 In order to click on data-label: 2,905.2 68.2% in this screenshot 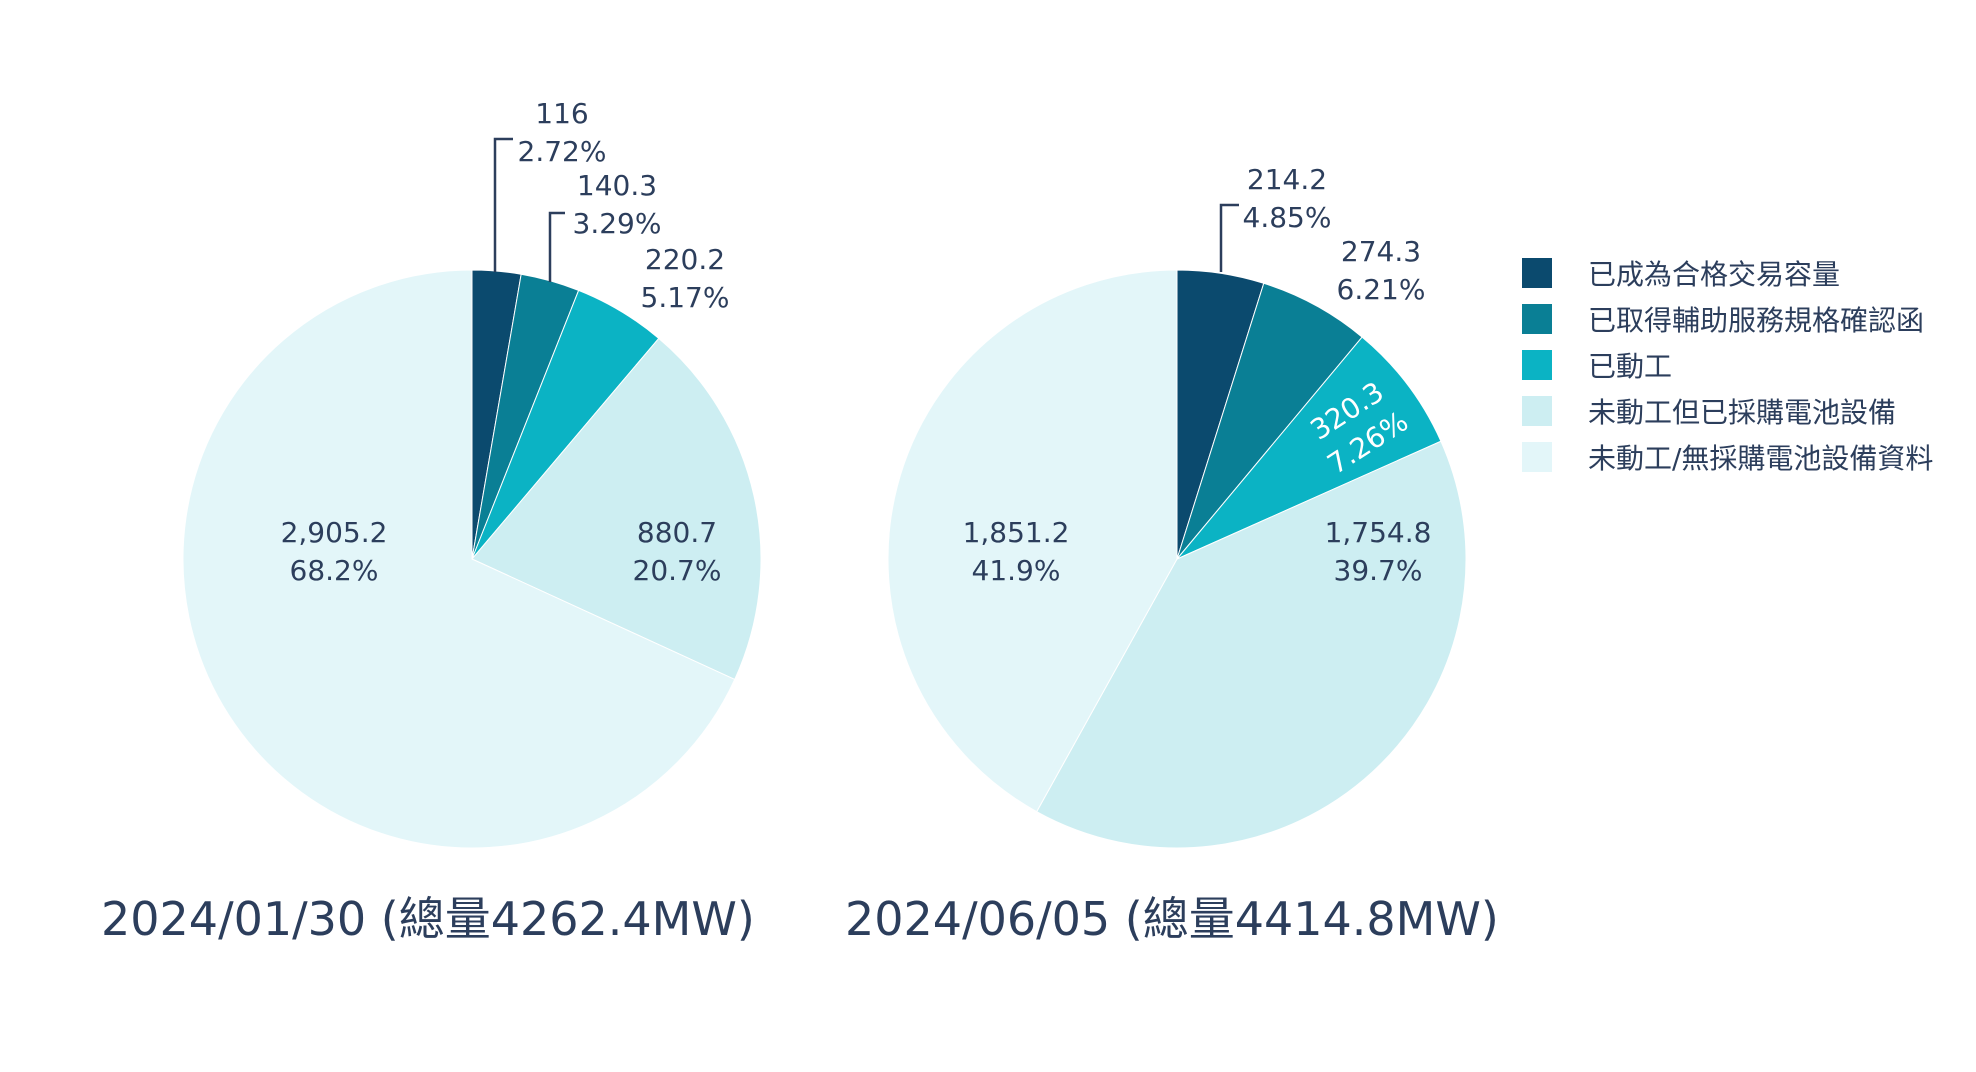, I will do `click(334, 551)`.